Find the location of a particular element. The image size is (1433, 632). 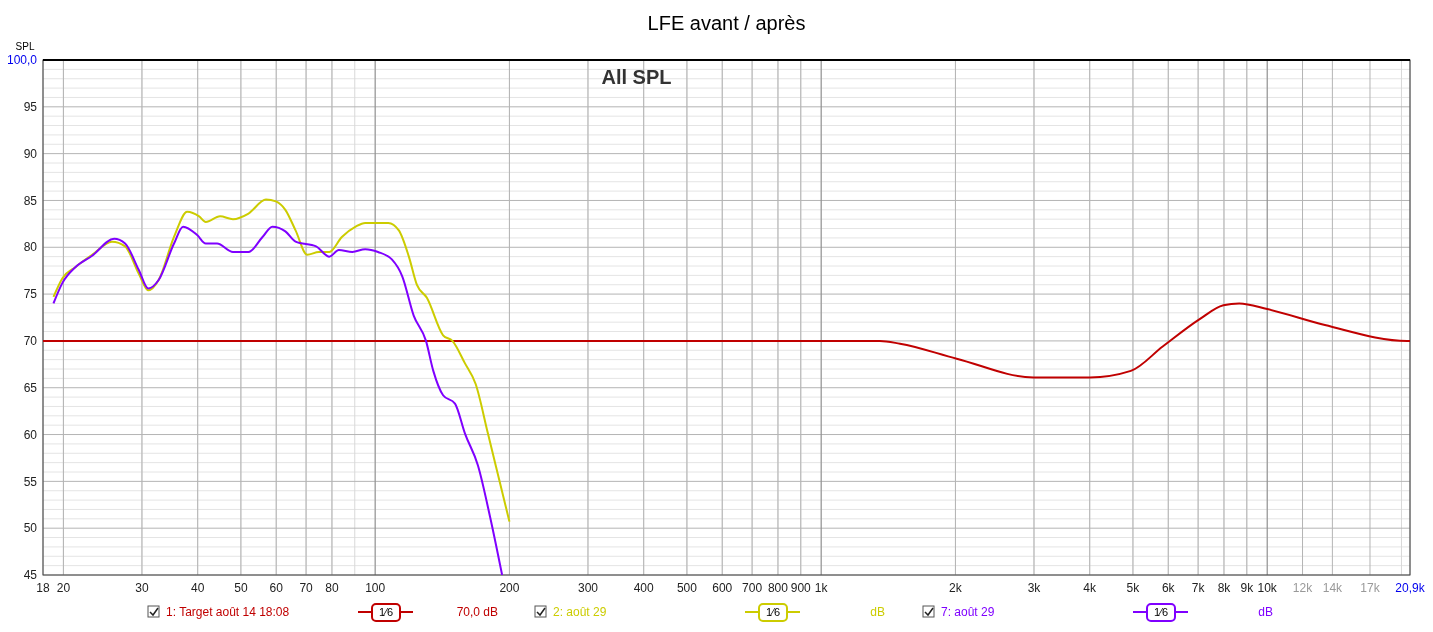

x-tick-label: 30 is located at coordinates (142, 588).